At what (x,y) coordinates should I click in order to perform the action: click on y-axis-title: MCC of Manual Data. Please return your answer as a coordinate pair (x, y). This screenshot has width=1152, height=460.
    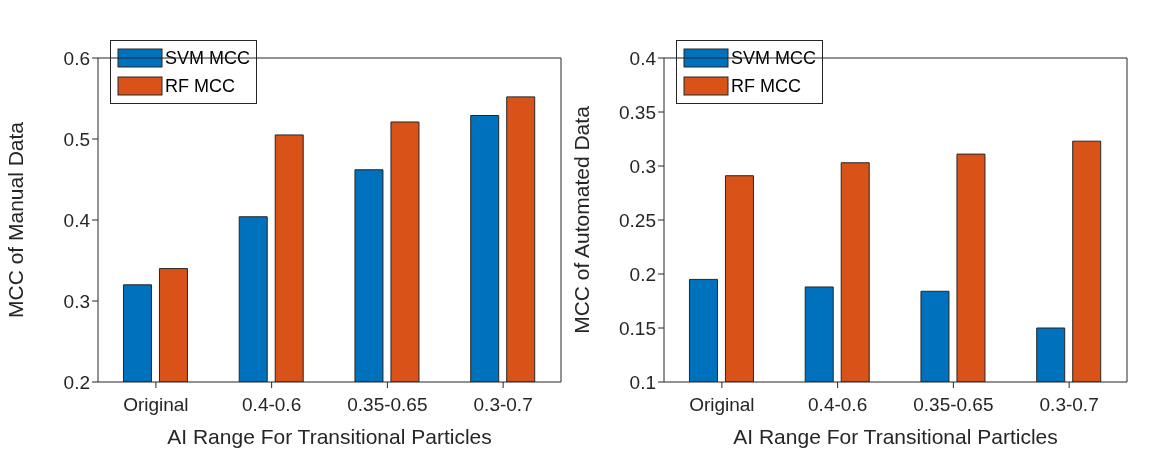
    Looking at the image, I should click on (16, 220).